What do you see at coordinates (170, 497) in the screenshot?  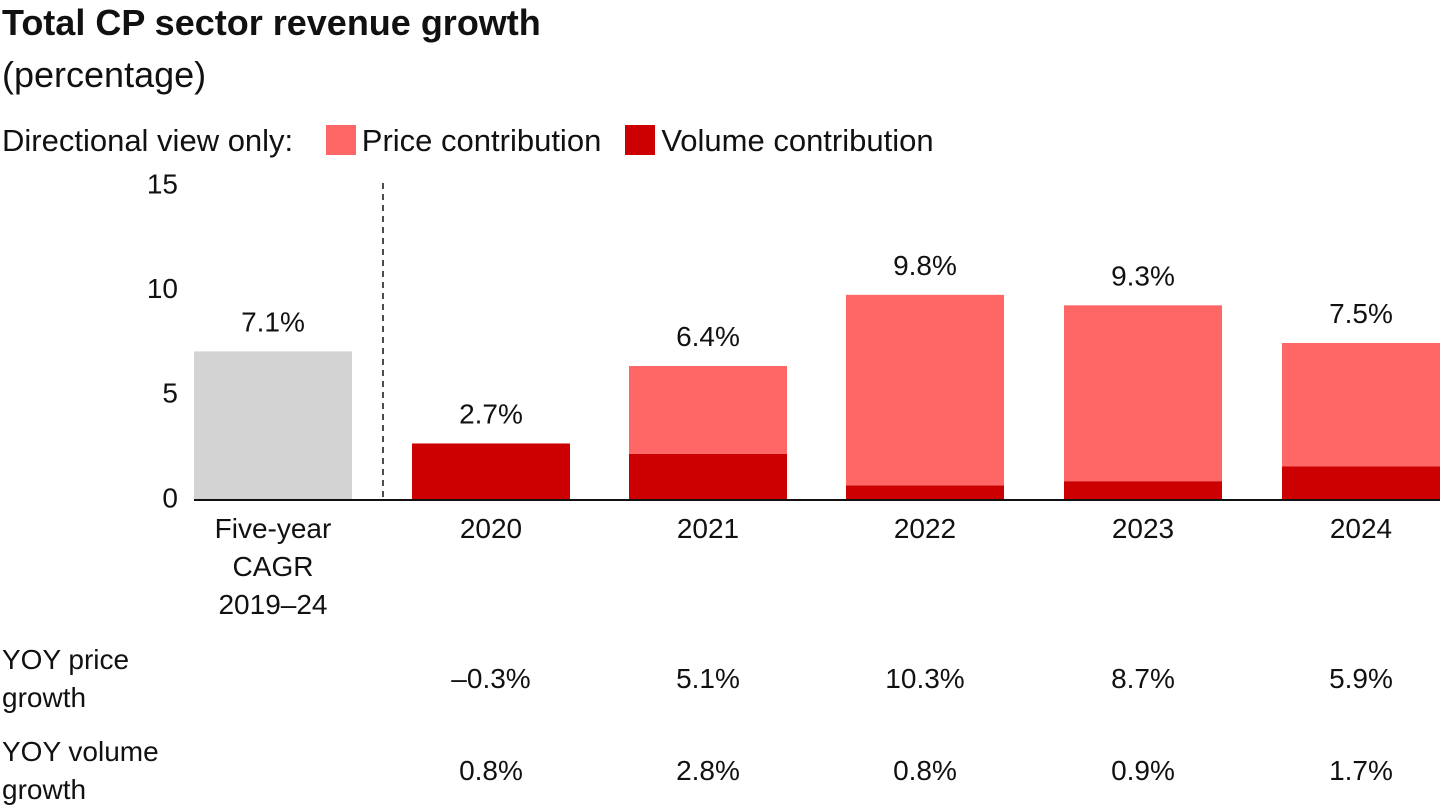 I see `y-tick-label: 0` at bounding box center [170, 497].